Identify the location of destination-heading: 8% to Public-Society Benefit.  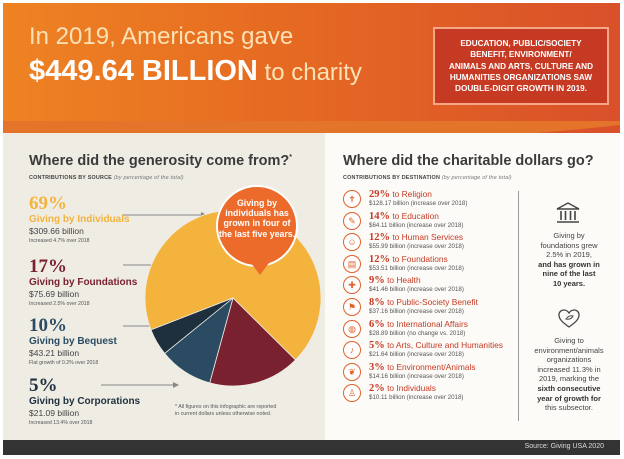
(423, 302).